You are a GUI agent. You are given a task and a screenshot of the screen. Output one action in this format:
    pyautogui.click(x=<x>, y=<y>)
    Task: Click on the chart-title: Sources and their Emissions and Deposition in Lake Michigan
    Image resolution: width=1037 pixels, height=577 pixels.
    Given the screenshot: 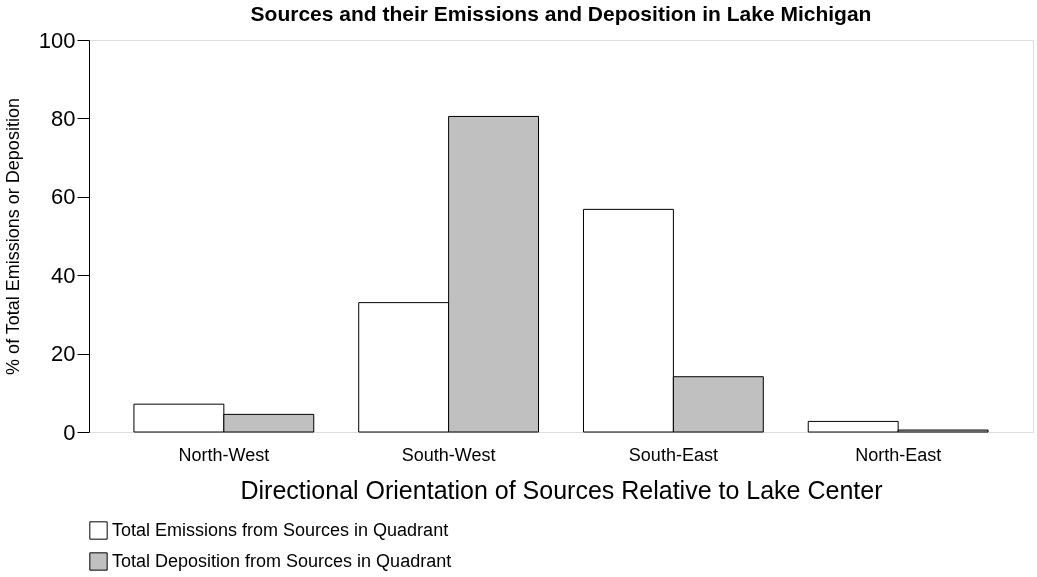 What is the action you would take?
    pyautogui.click(x=561, y=13)
    